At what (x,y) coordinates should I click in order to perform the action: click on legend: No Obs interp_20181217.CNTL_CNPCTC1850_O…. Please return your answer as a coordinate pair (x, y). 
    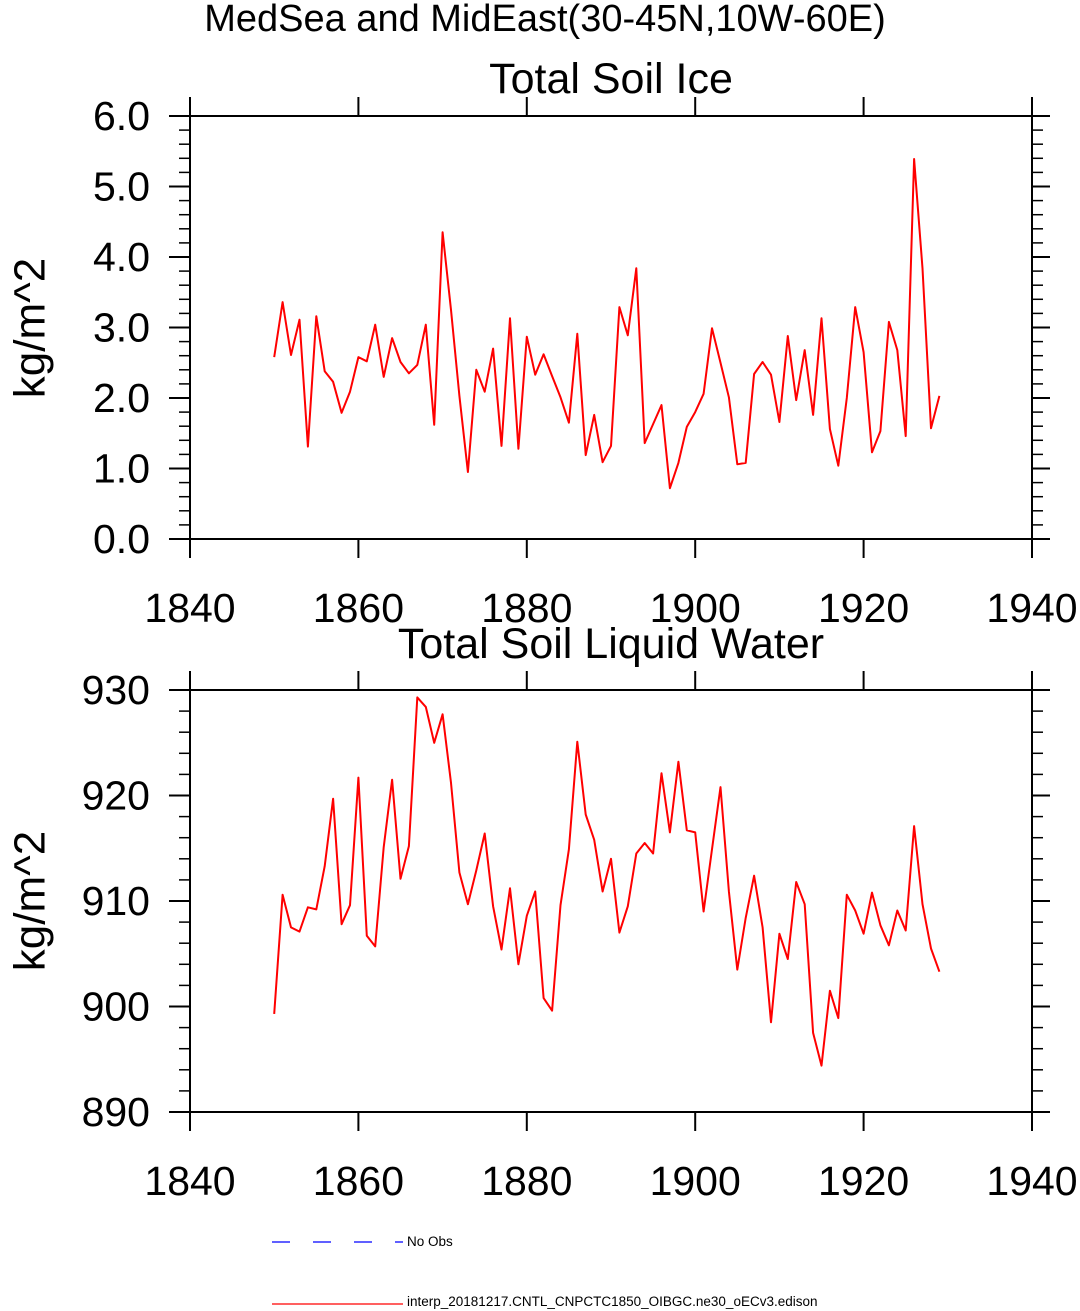
    Looking at the image, I should click on (545, 1271).